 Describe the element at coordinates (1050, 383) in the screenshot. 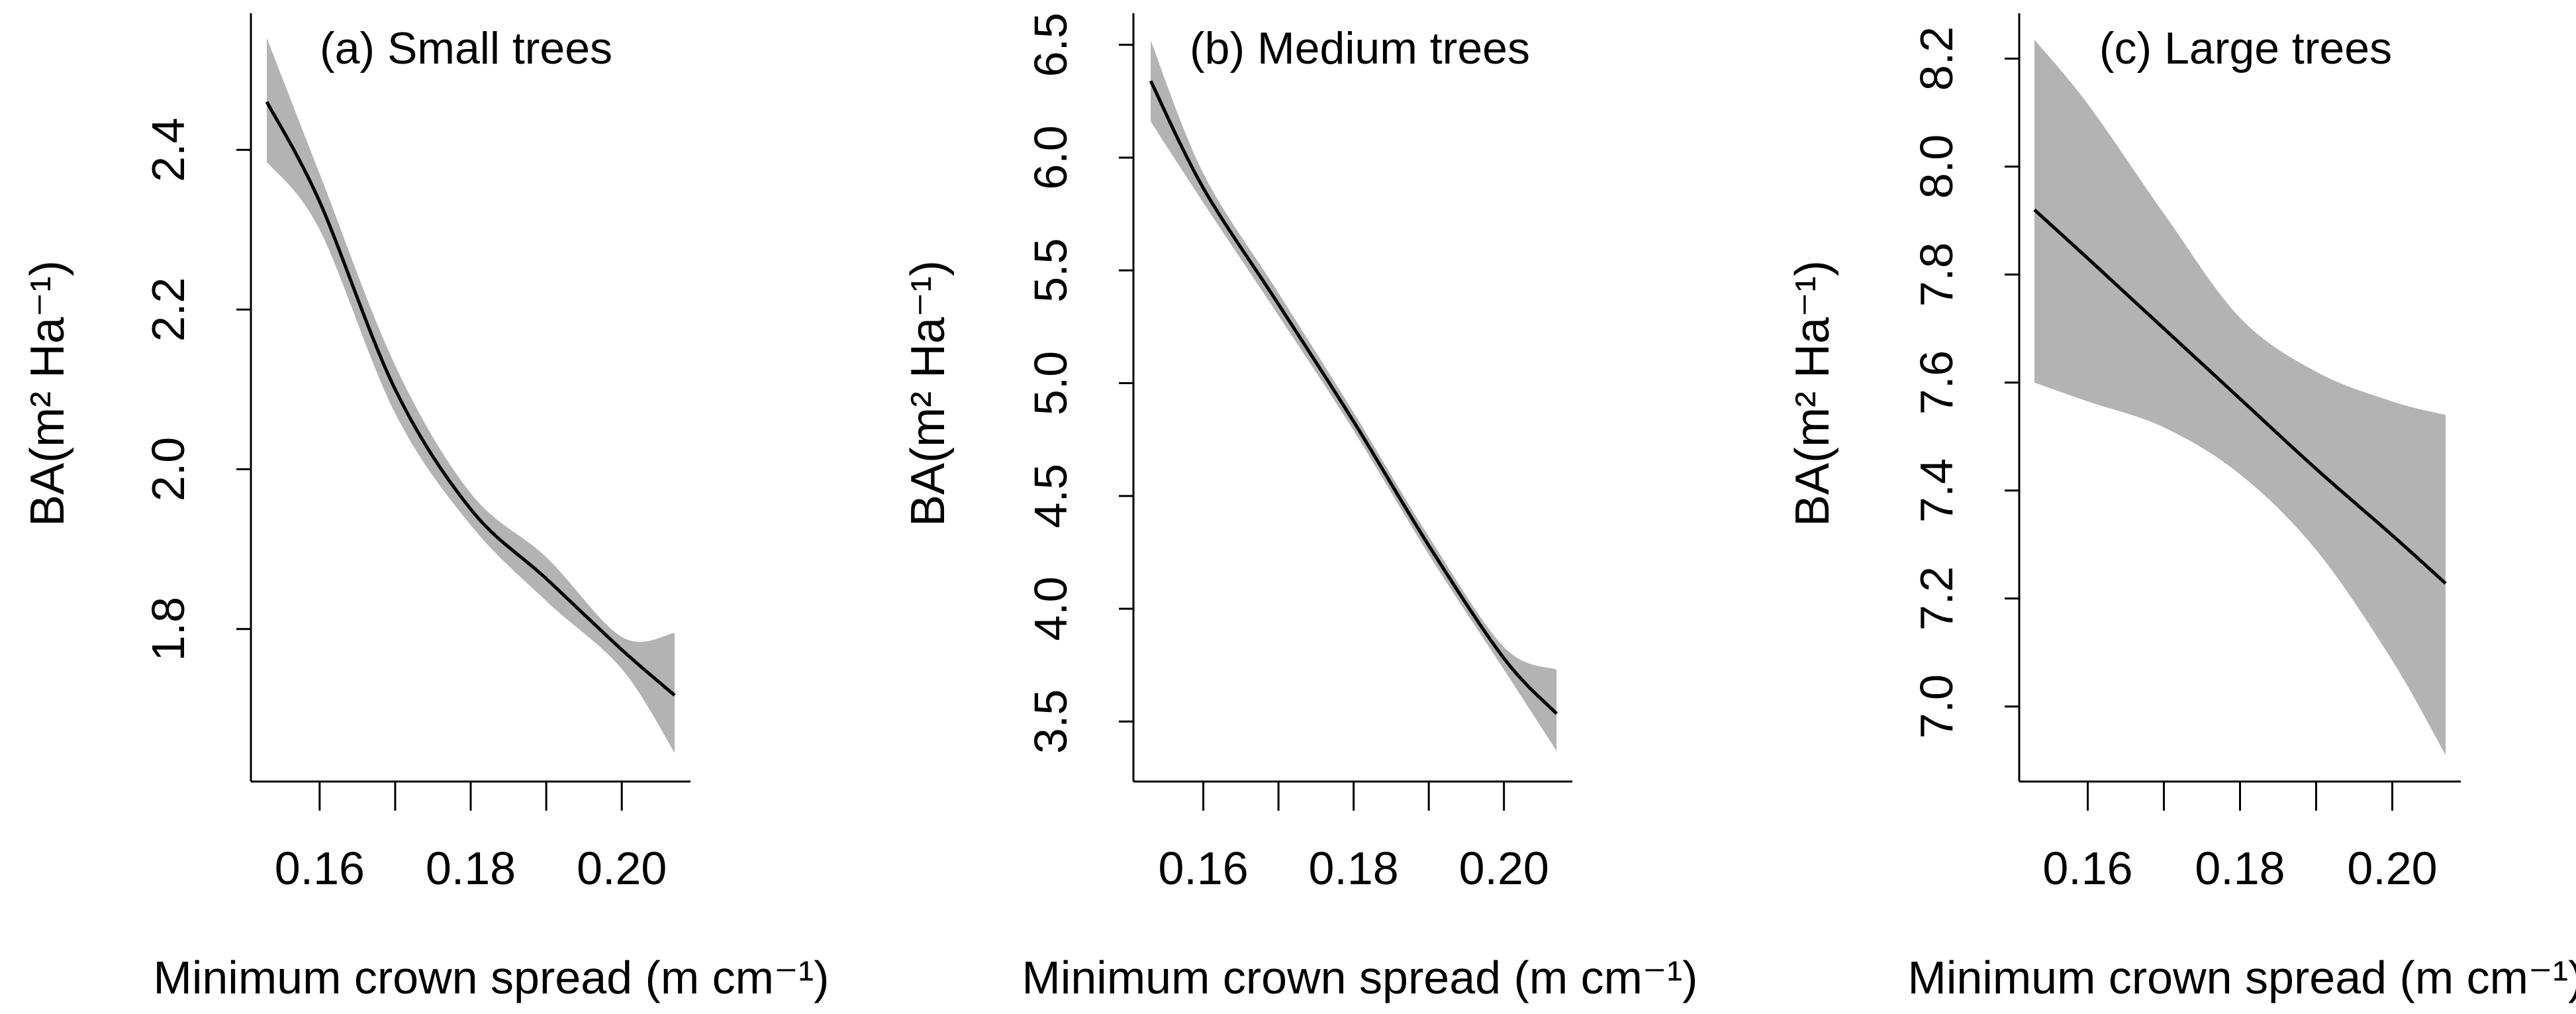

I see `y-tick-label: 5.0` at that location.